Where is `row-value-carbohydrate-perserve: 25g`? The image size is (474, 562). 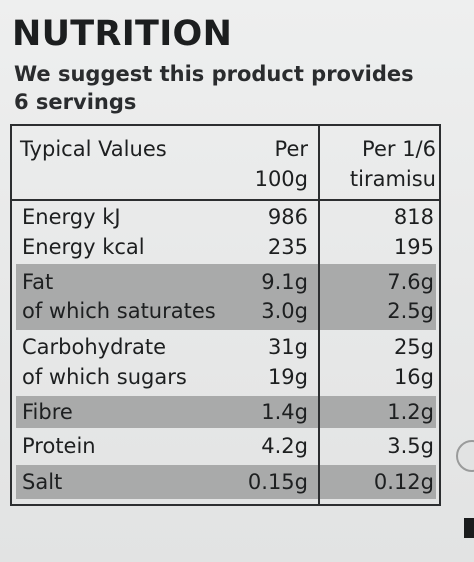 row-value-carbohydrate-perserve: 25g is located at coordinates (413, 347).